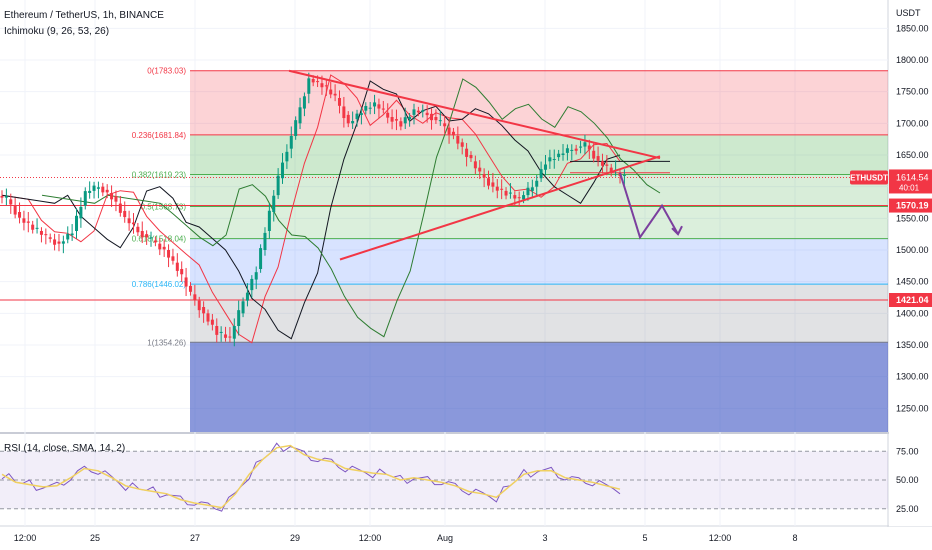  Describe the element at coordinates (84, 15) in the screenshot. I see `symbol-title: Ethereum / TetherUS, 1h, BINANCE` at that location.